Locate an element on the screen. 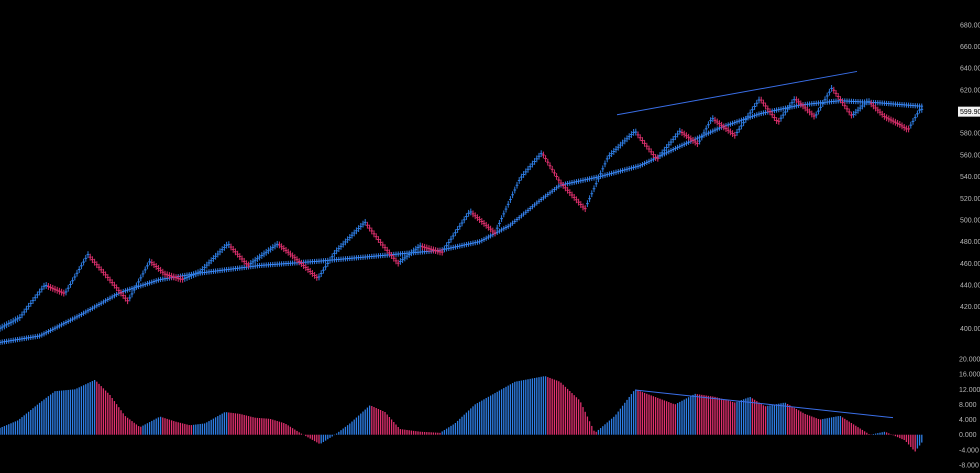 The height and width of the screenshot is (473, 980). oscillator-axis-tick-label: 4.000 is located at coordinates (968, 420).